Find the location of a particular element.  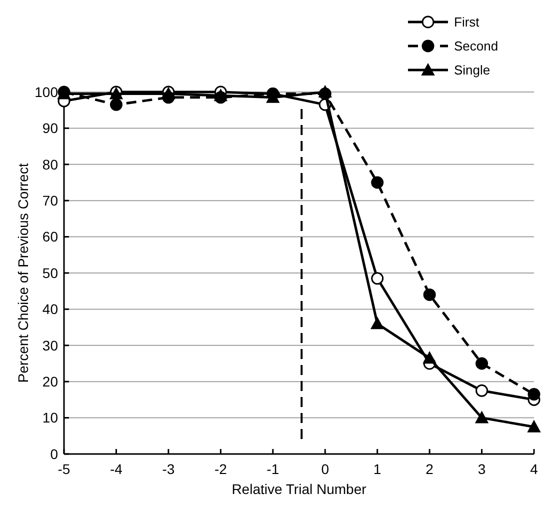

y-tick-label: 80 is located at coordinates (50, 164).